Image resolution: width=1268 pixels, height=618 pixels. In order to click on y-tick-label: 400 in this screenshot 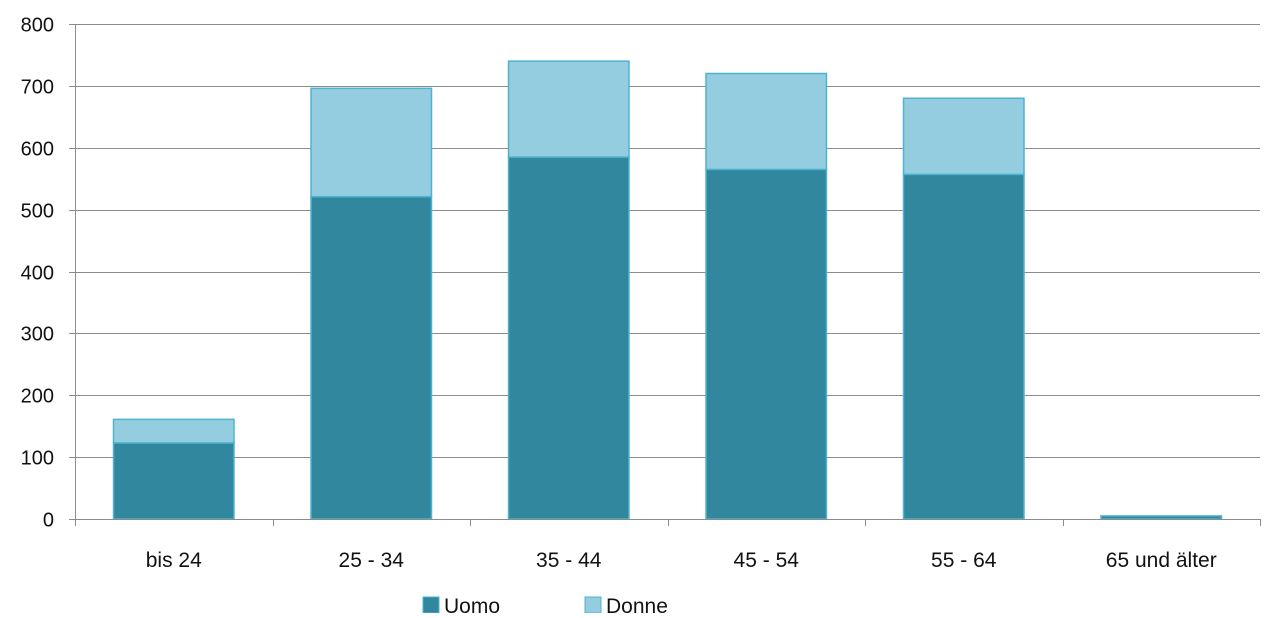, I will do `click(37, 274)`.